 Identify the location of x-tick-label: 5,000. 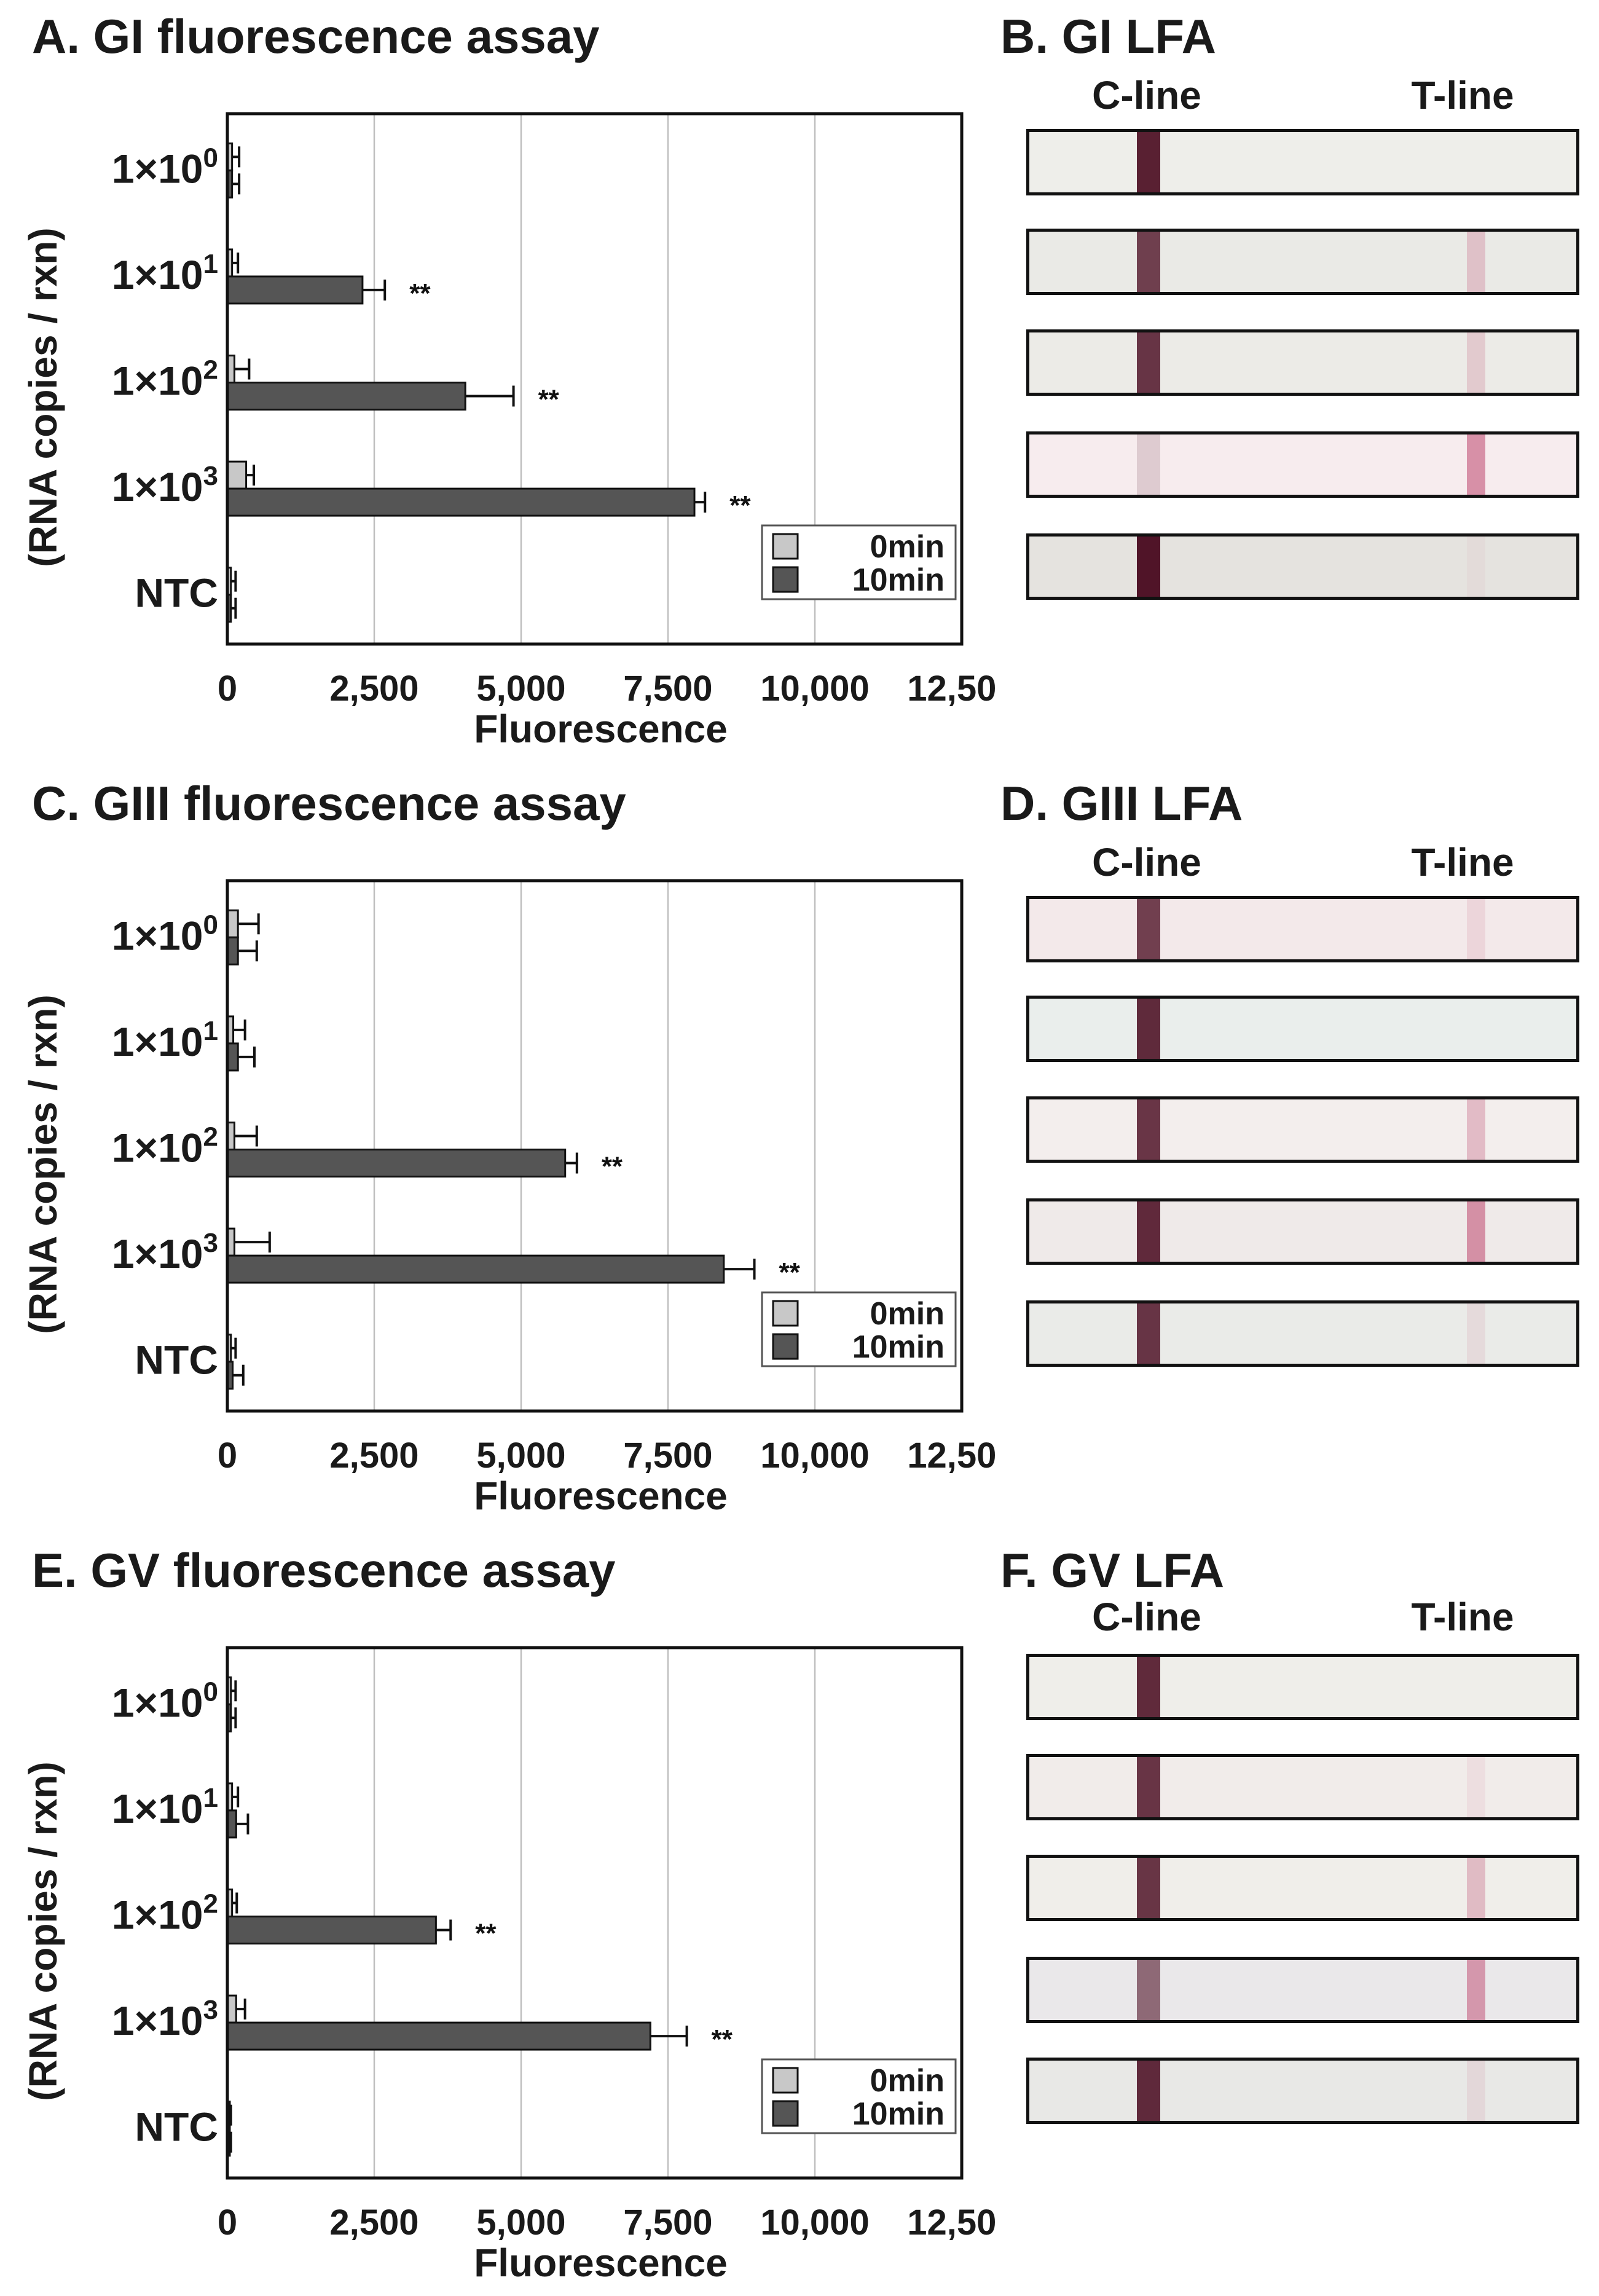
(521, 689).